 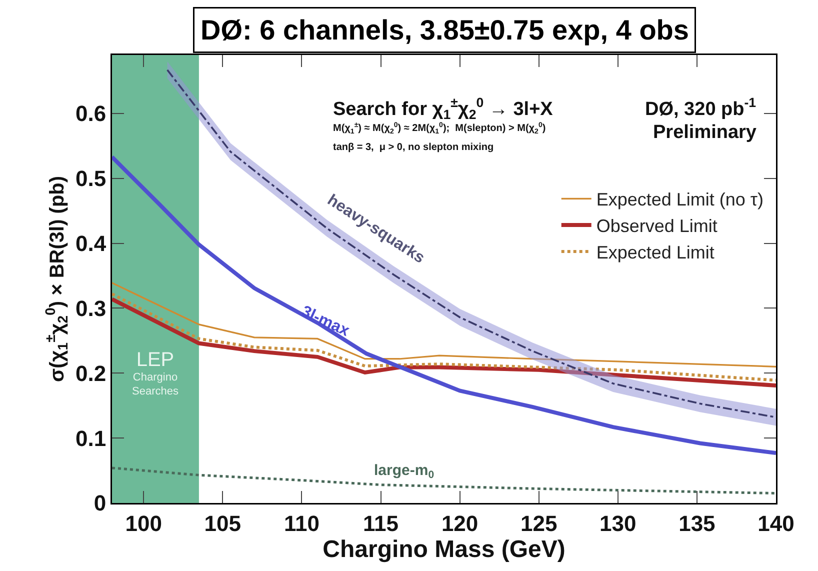 What do you see at coordinates (439, 129) in the screenshot?
I see `text: M(χ$_{1}$$^{±}$) ≈ M(χ$_{2}$$^{0}$) ≈ 2M(χ$_{1}$$^{0}$); M(slepton) > M(χ$_{2}$$^{0}$)` at bounding box center [439, 129].